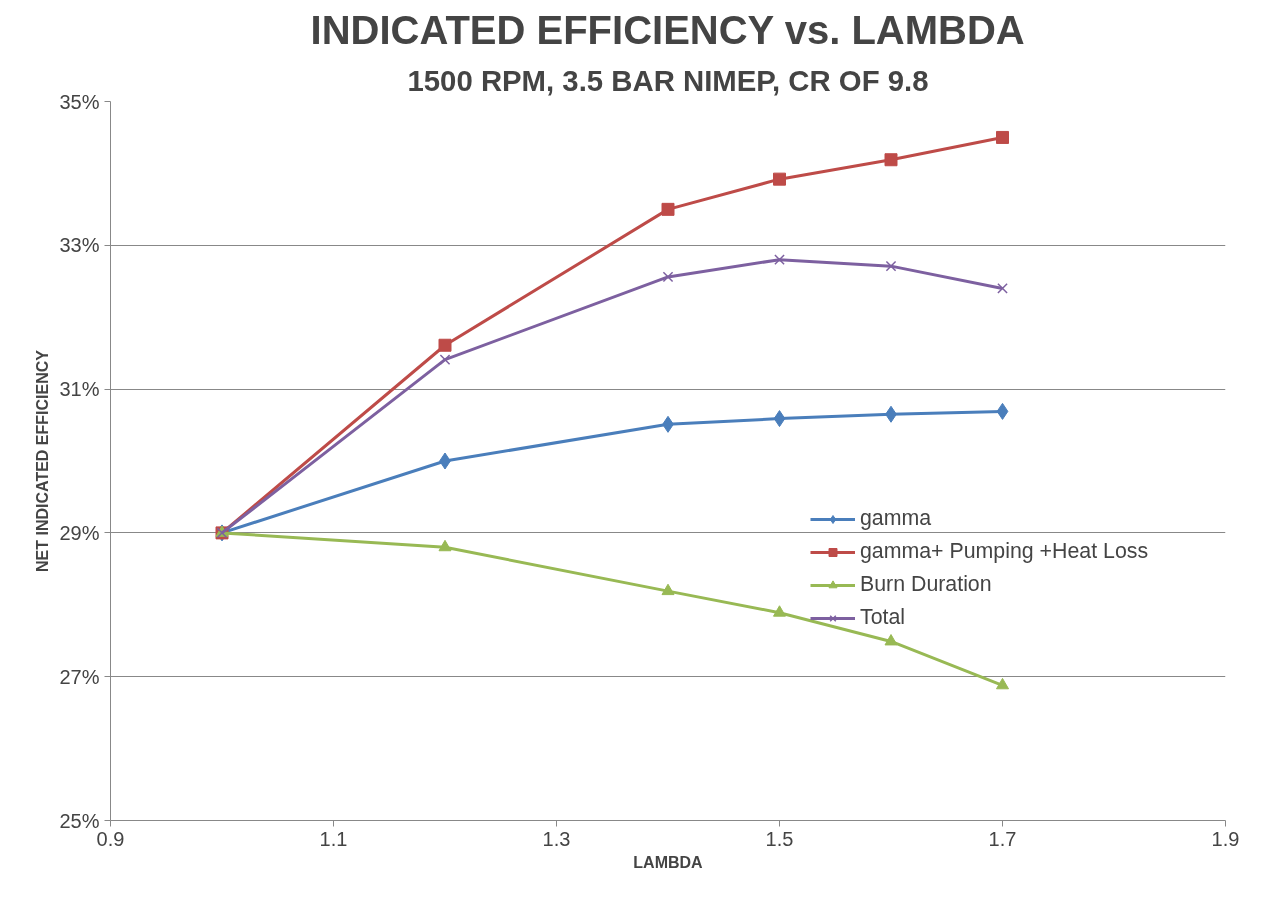 The height and width of the screenshot is (907, 1276). I want to click on legend-label: gamma+ Pumping +Heat Loss, so click(1004, 551).